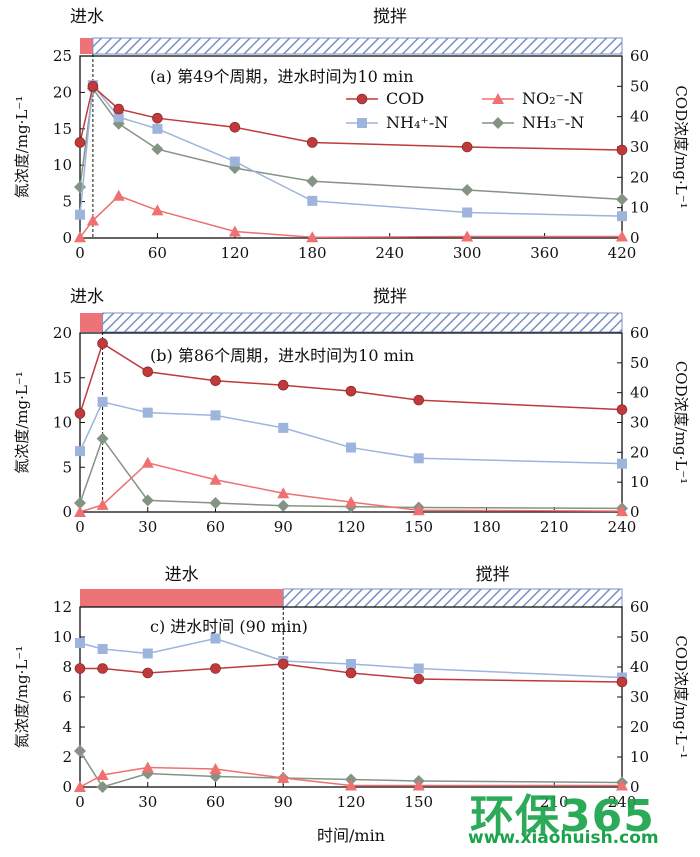 This screenshot has width=700, height=857. I want to click on x-tick-label: 120, so click(235, 253).